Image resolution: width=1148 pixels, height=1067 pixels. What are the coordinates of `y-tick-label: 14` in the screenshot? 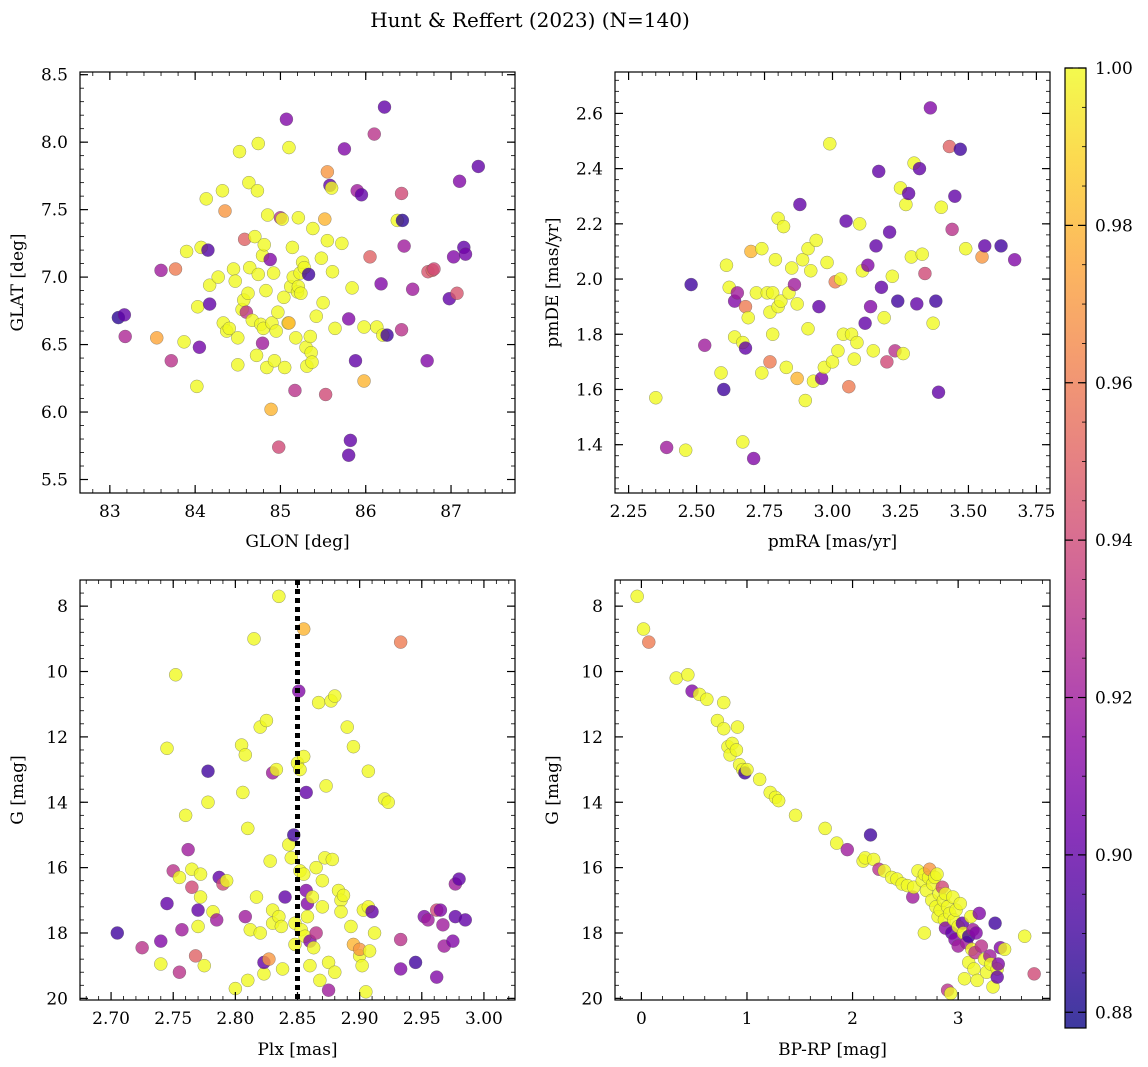 It's located at (57, 803).